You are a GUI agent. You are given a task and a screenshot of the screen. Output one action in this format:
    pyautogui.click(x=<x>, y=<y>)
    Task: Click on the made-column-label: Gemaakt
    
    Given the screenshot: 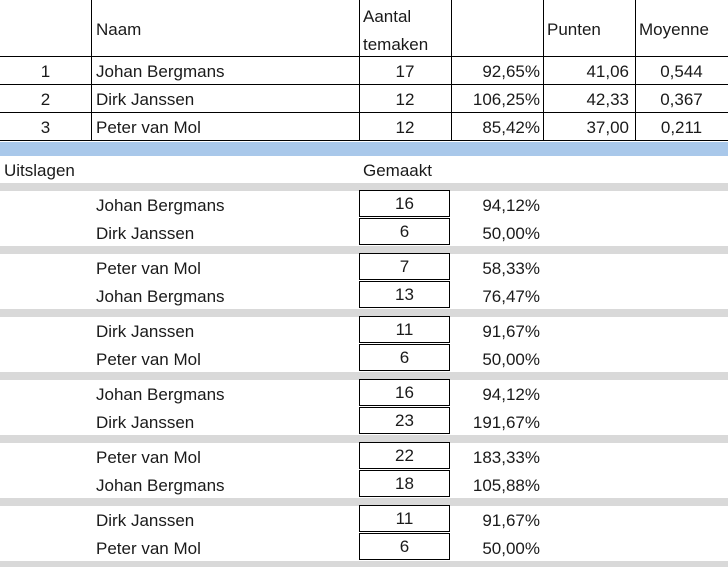 What is the action you would take?
    pyautogui.click(x=397, y=170)
    